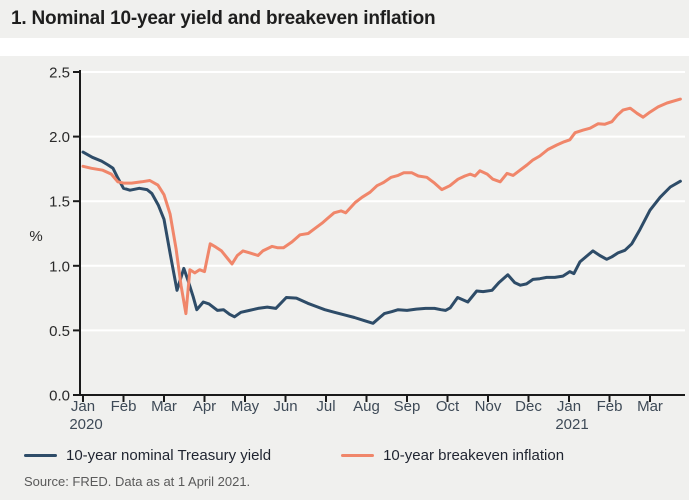 This screenshot has width=693, height=500. Describe the element at coordinates (571, 424) in the screenshot. I see `x-tick-year-label: 2021` at that location.